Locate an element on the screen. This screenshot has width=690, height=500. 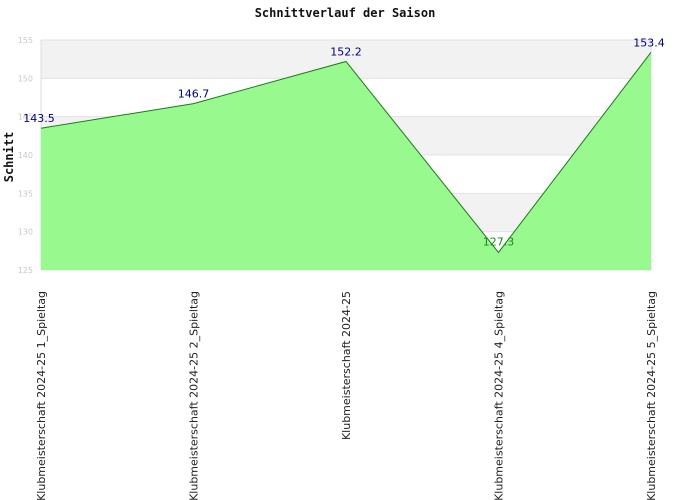
chart-title: Schnittverlauf der Saison is located at coordinates (345, 13).